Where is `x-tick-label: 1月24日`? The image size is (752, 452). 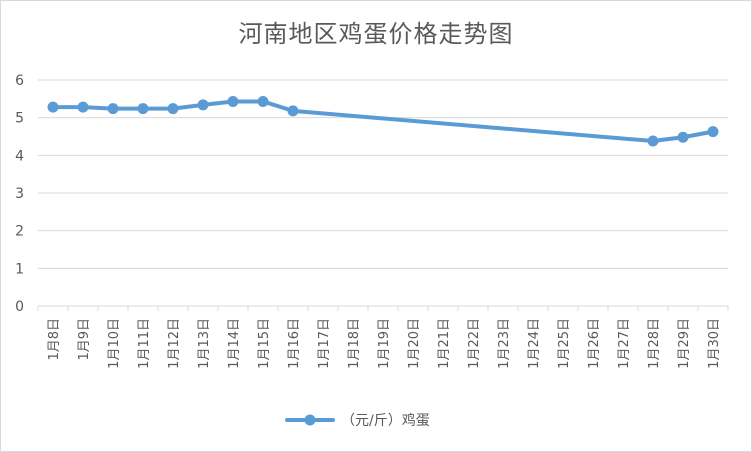
x-tick-label: 1月24日 is located at coordinates (534, 343).